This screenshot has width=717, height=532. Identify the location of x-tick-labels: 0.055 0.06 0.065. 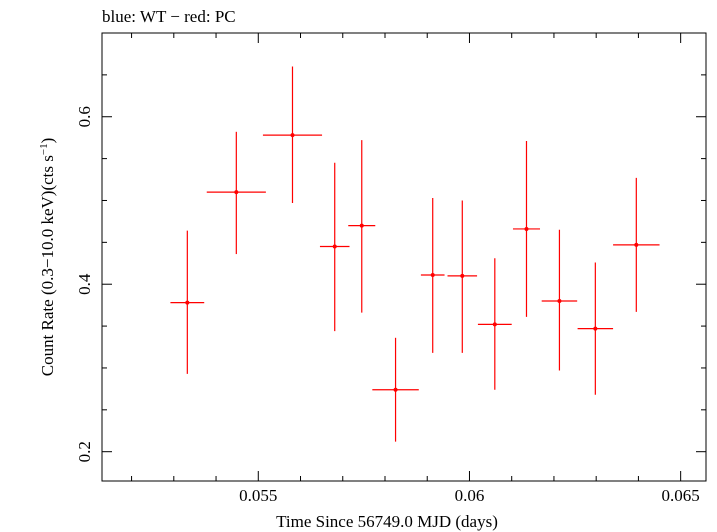
(469, 495).